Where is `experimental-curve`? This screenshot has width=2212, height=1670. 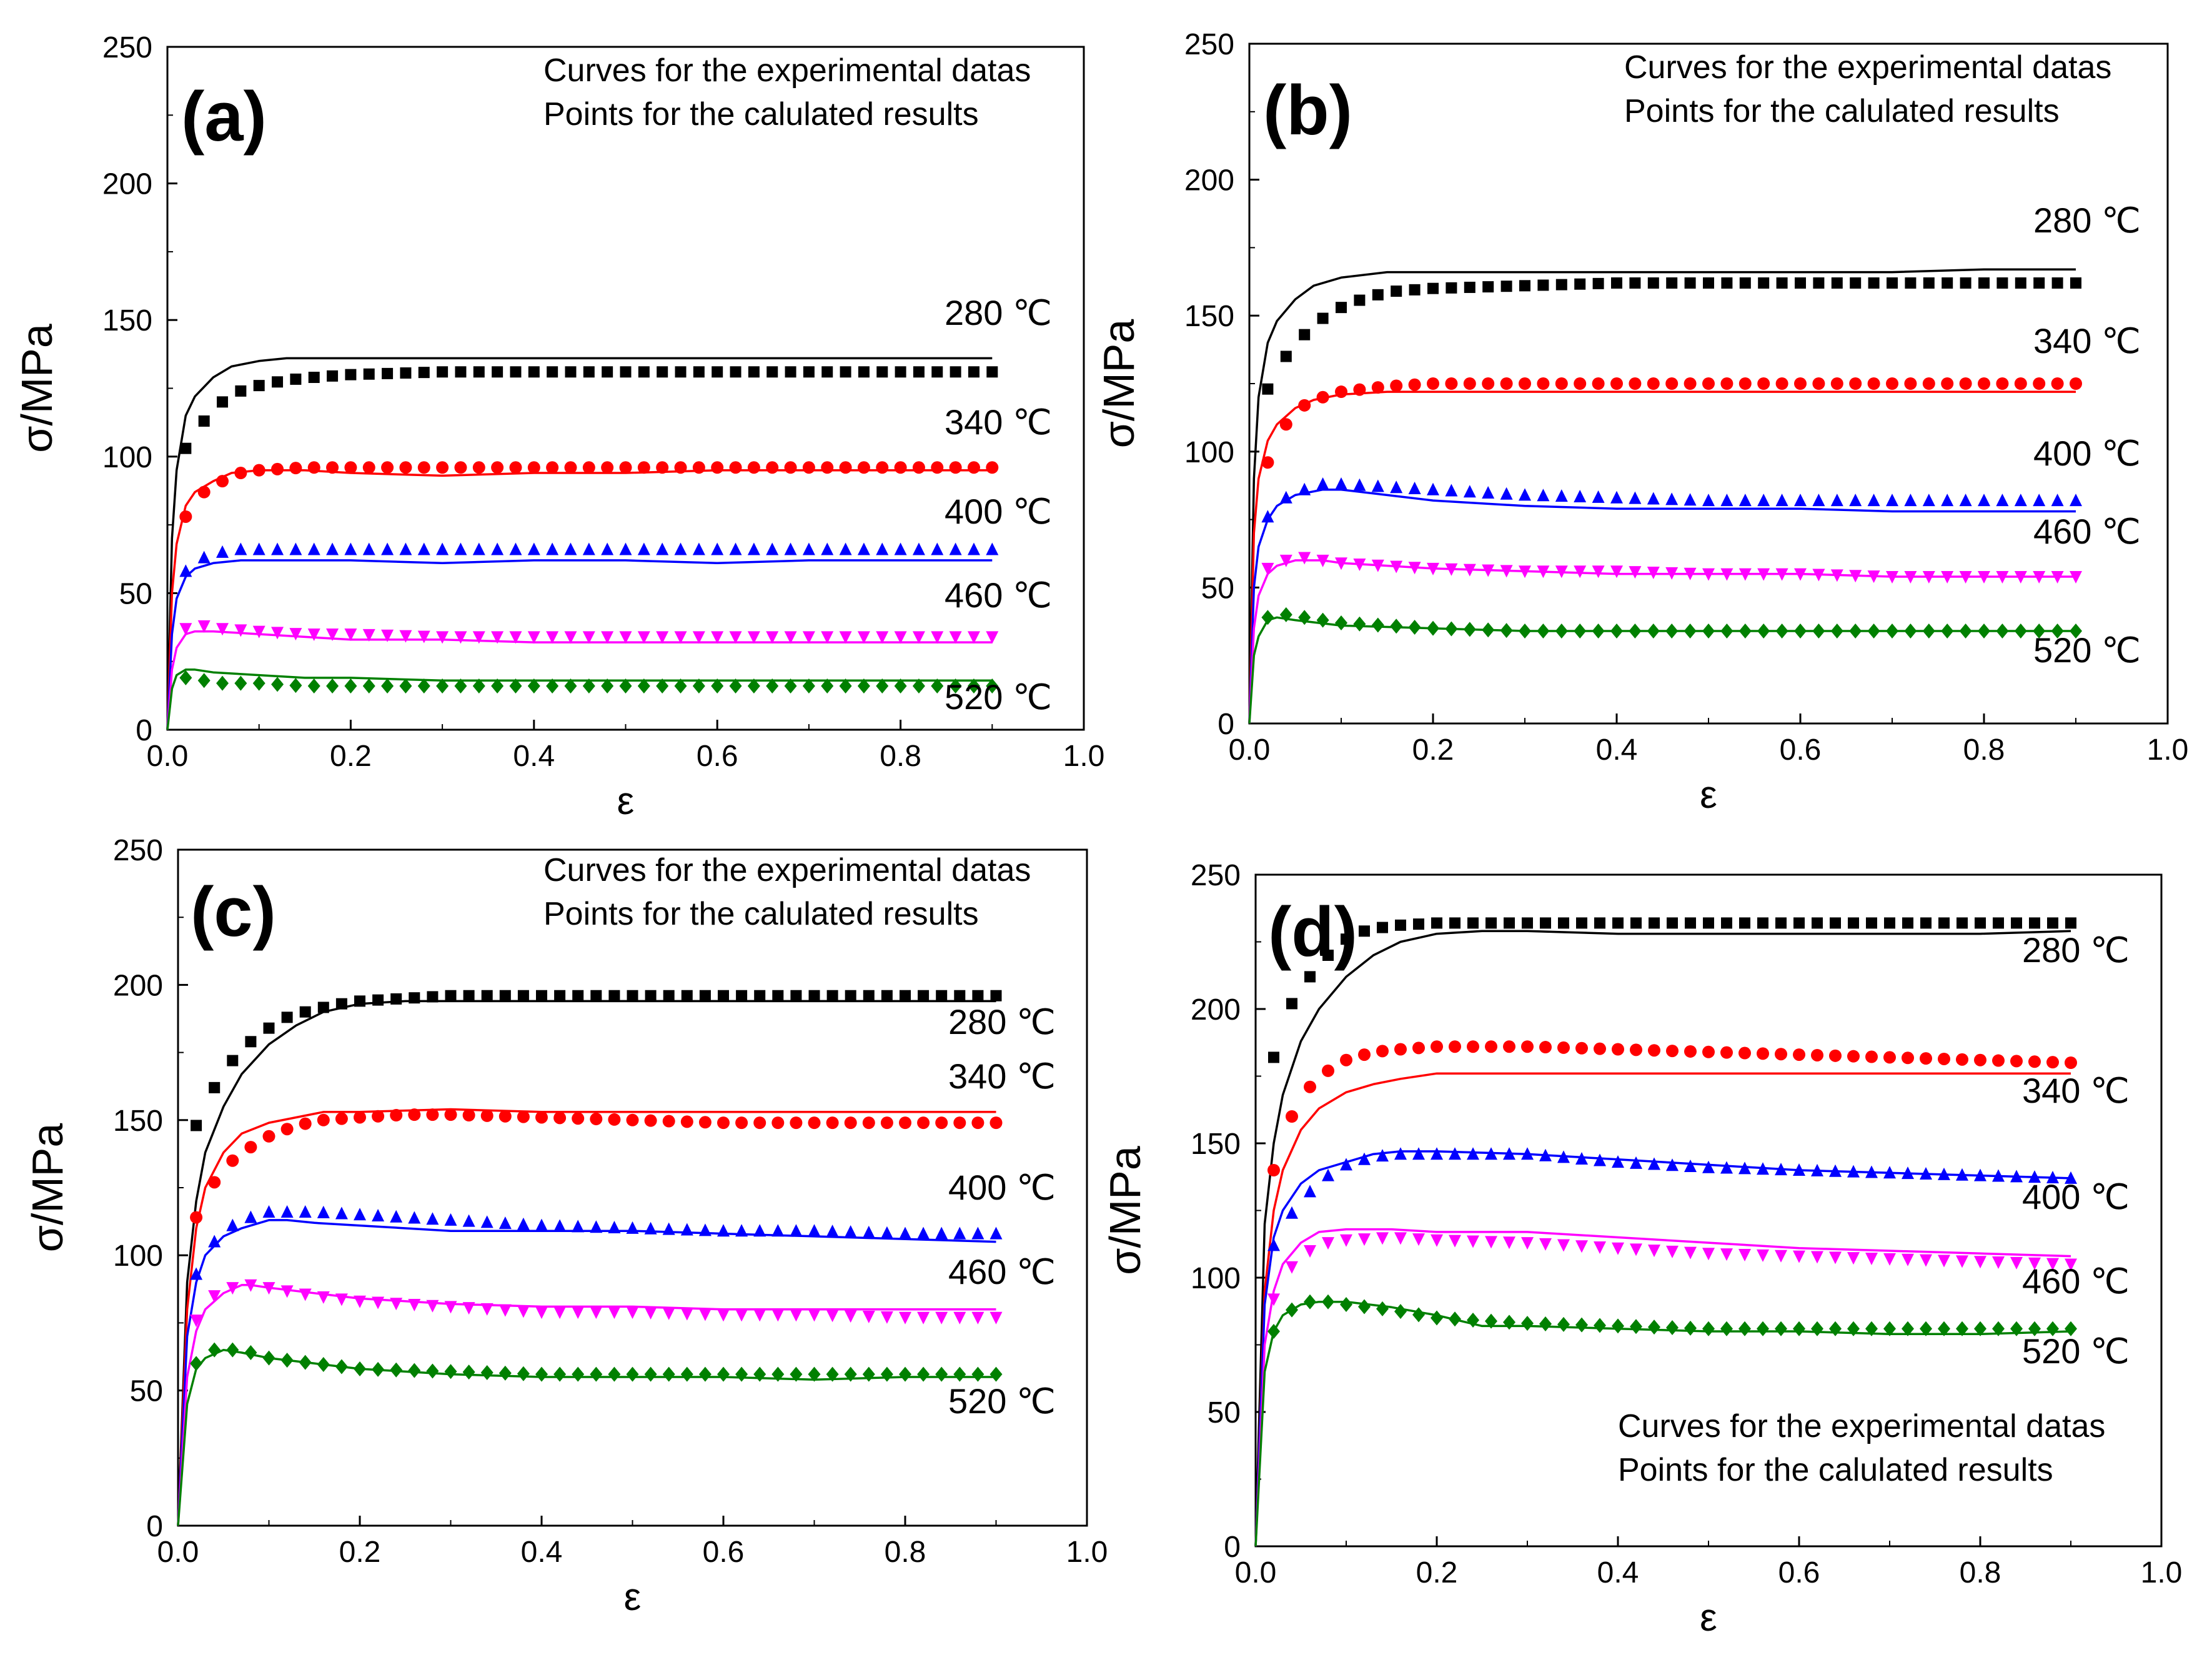
experimental-curve is located at coordinates (586, 1373).